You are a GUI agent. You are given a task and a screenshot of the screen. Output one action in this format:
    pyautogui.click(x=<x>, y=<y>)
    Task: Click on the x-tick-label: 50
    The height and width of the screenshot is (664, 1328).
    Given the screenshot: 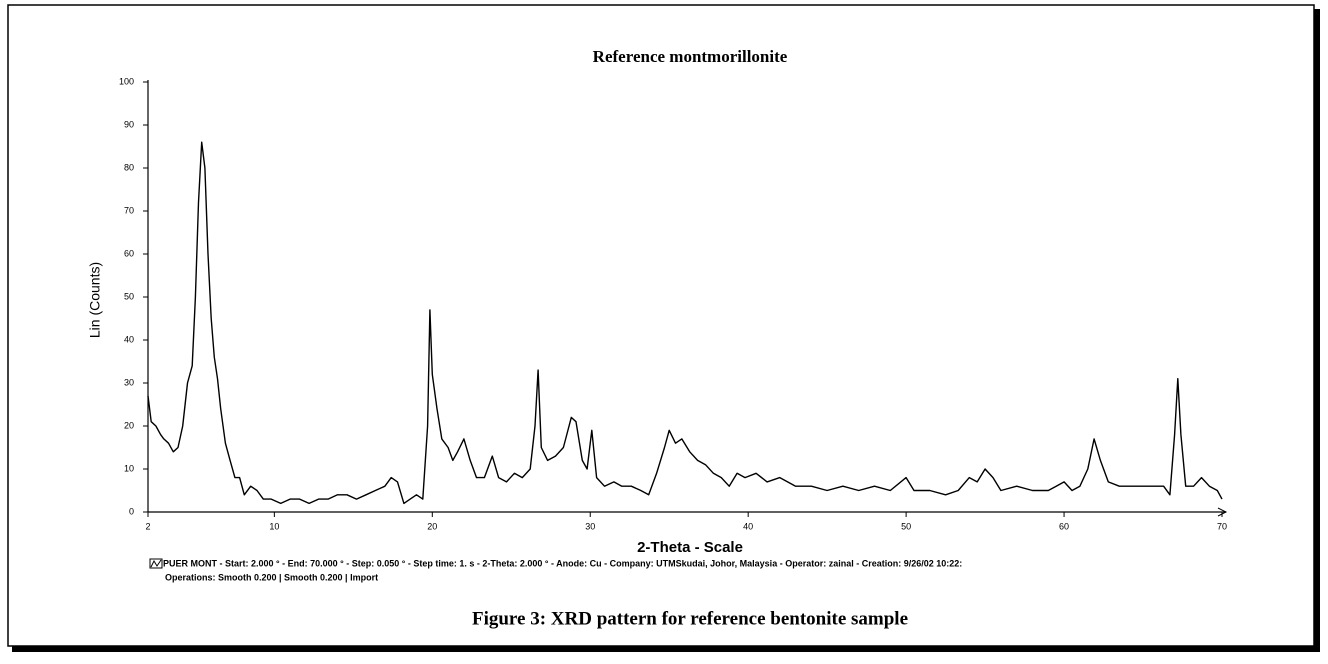 What is the action you would take?
    pyautogui.click(x=906, y=526)
    